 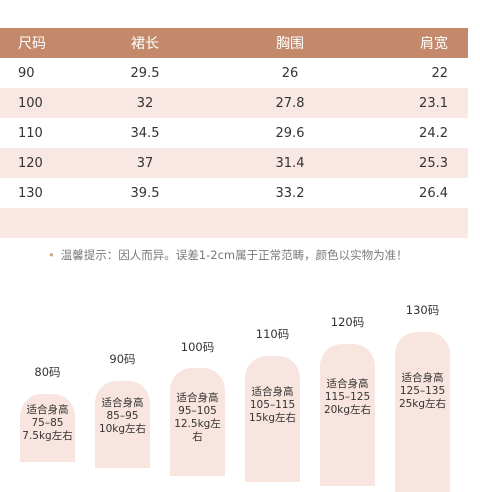 What do you see at coordinates (30, 103) in the screenshot?
I see `cell-size: 100` at bounding box center [30, 103].